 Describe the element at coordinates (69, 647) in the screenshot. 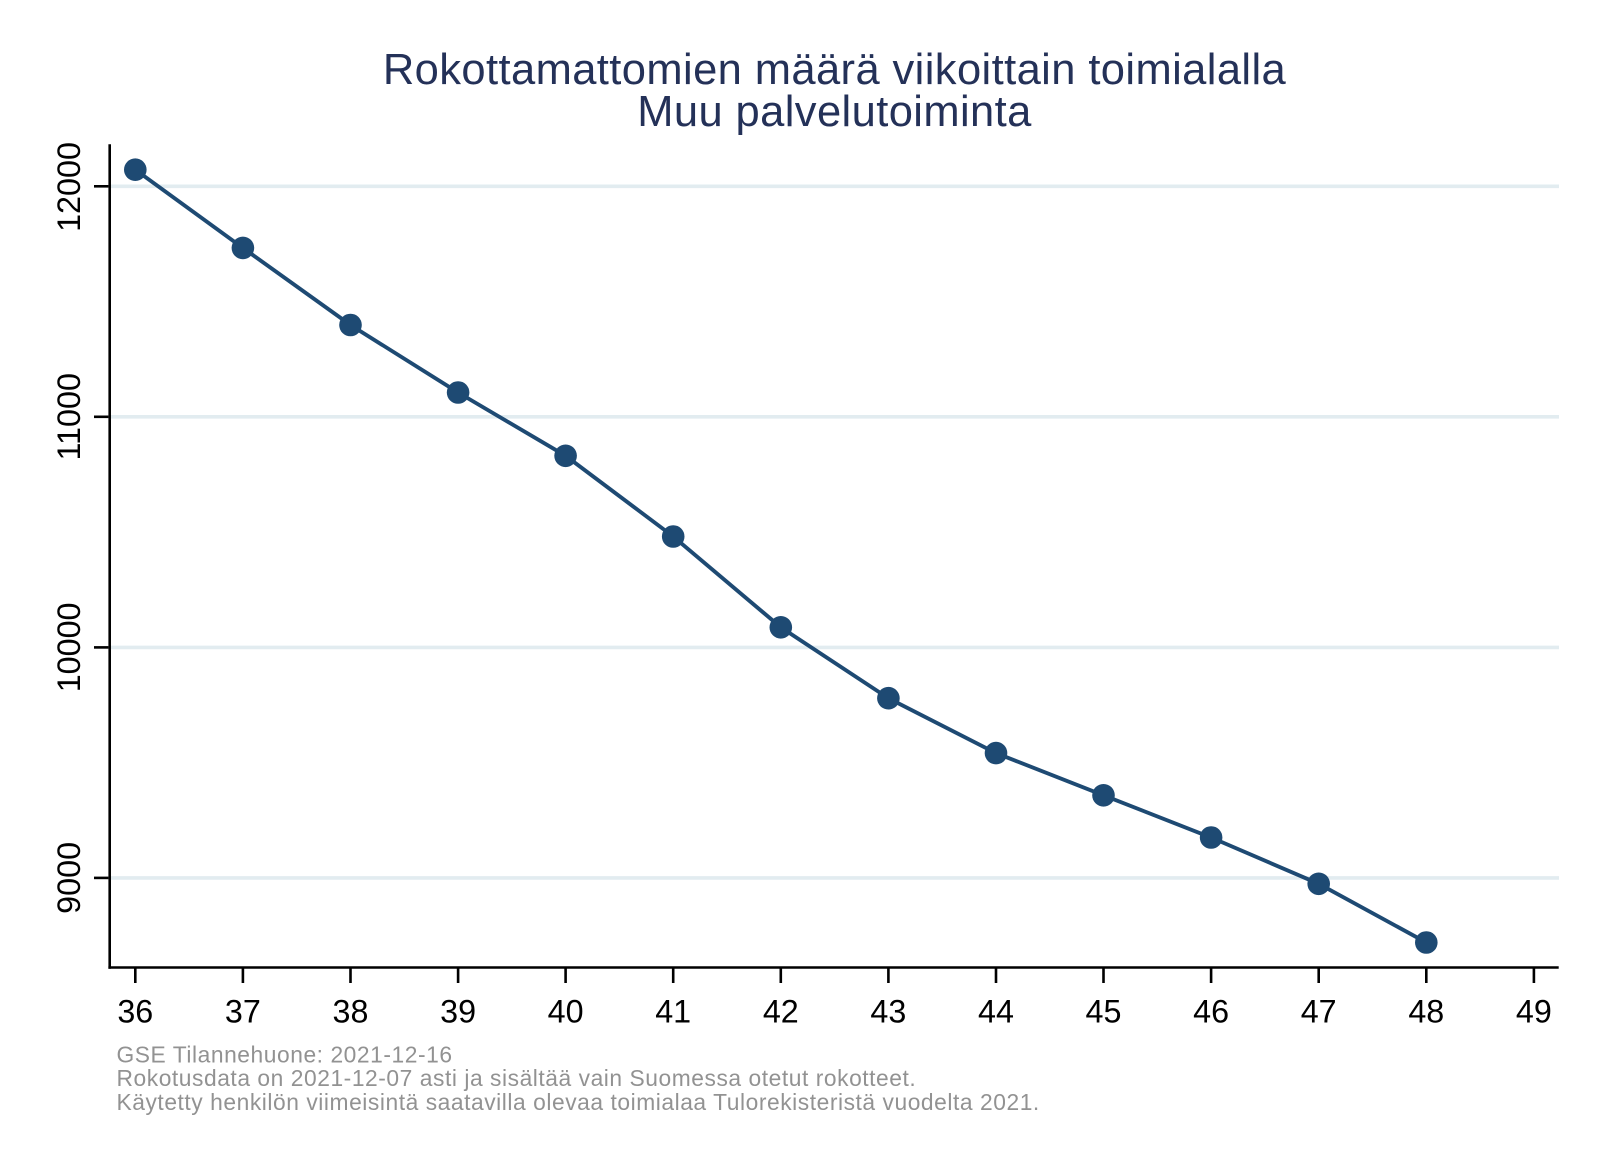

I see `svg-text: 10000` at that location.